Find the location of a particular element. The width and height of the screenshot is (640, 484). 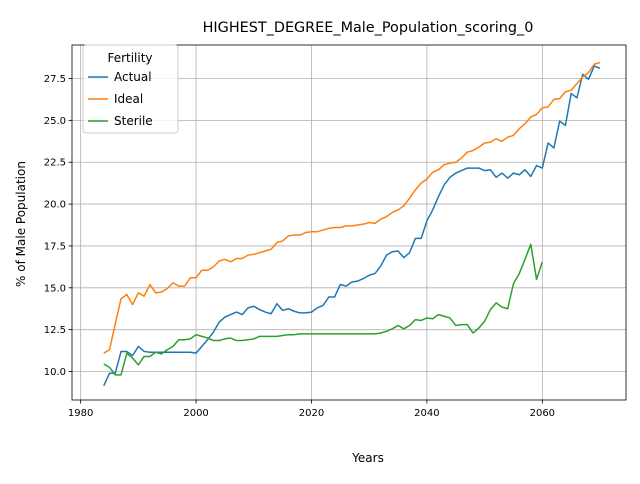

x-tick-label: 2060 is located at coordinates (542, 413).